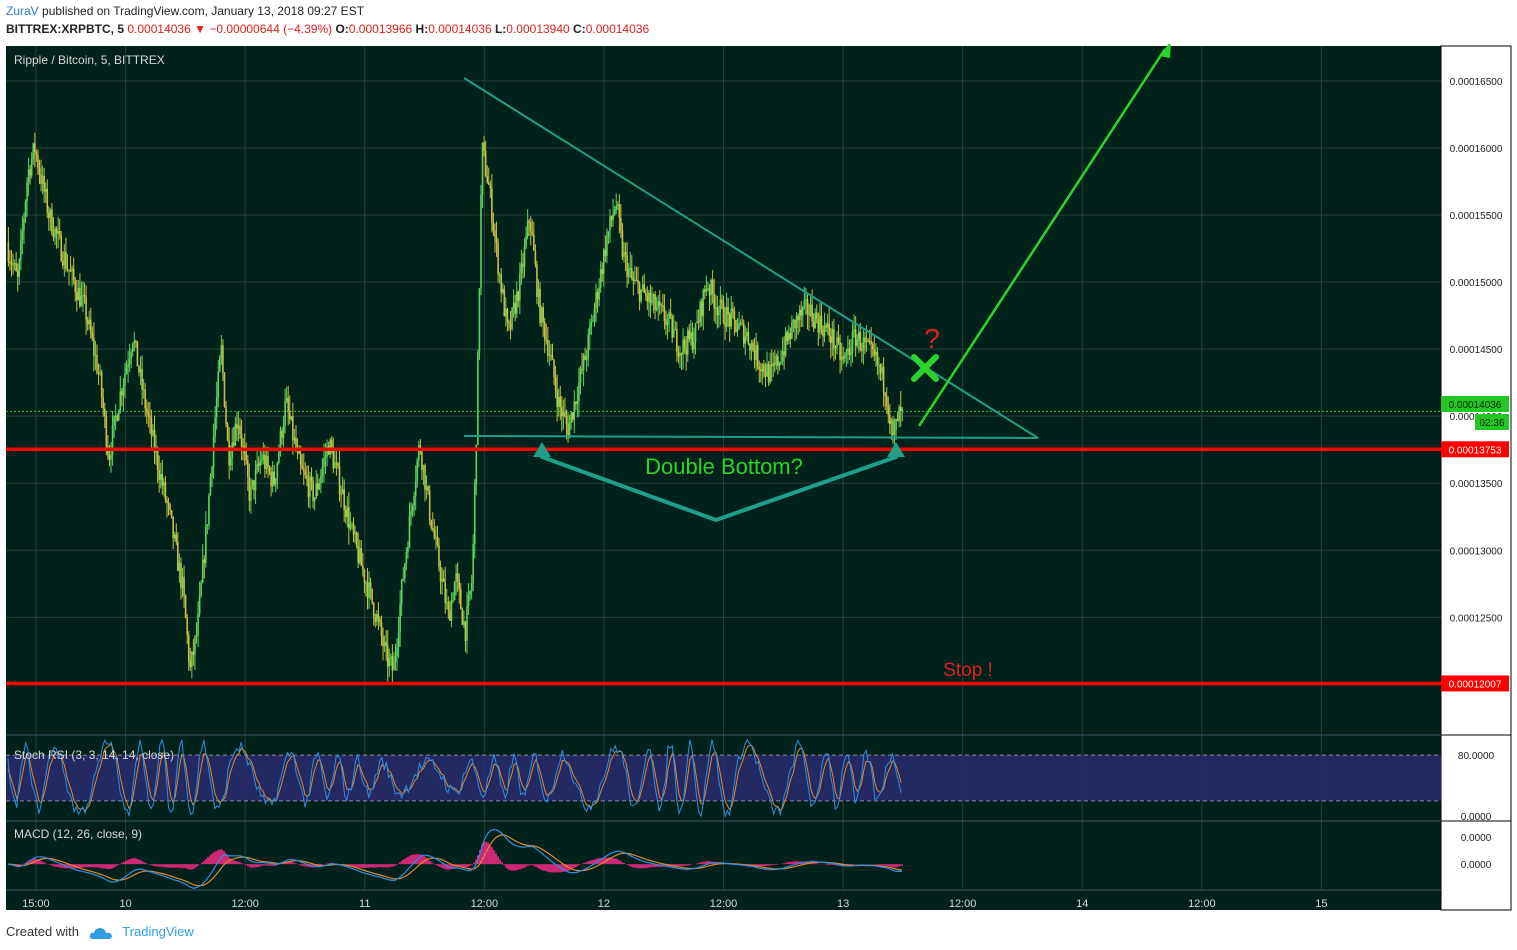 Image resolution: width=1517 pixels, height=950 pixels. Describe the element at coordinates (454, 778) in the screenshot. I see `stoch-k-line` at that location.